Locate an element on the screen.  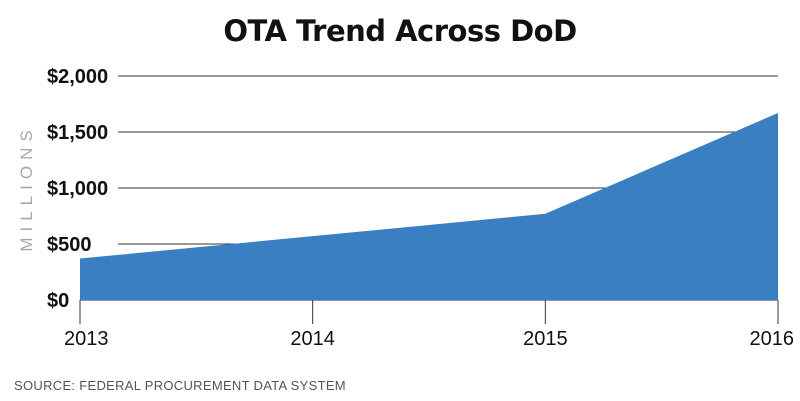
source-note: SOURCE: FEDERAL PROCUREMENT DATA SYSTEM is located at coordinates (180, 385).